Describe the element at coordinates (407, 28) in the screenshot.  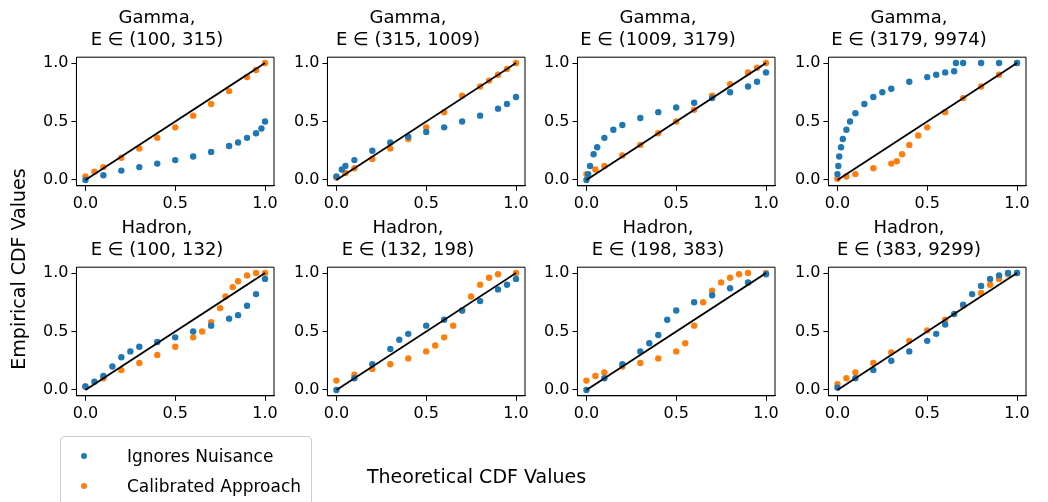
I see `chart-title: Gamma, E ∈ (315, 1009)` at that location.